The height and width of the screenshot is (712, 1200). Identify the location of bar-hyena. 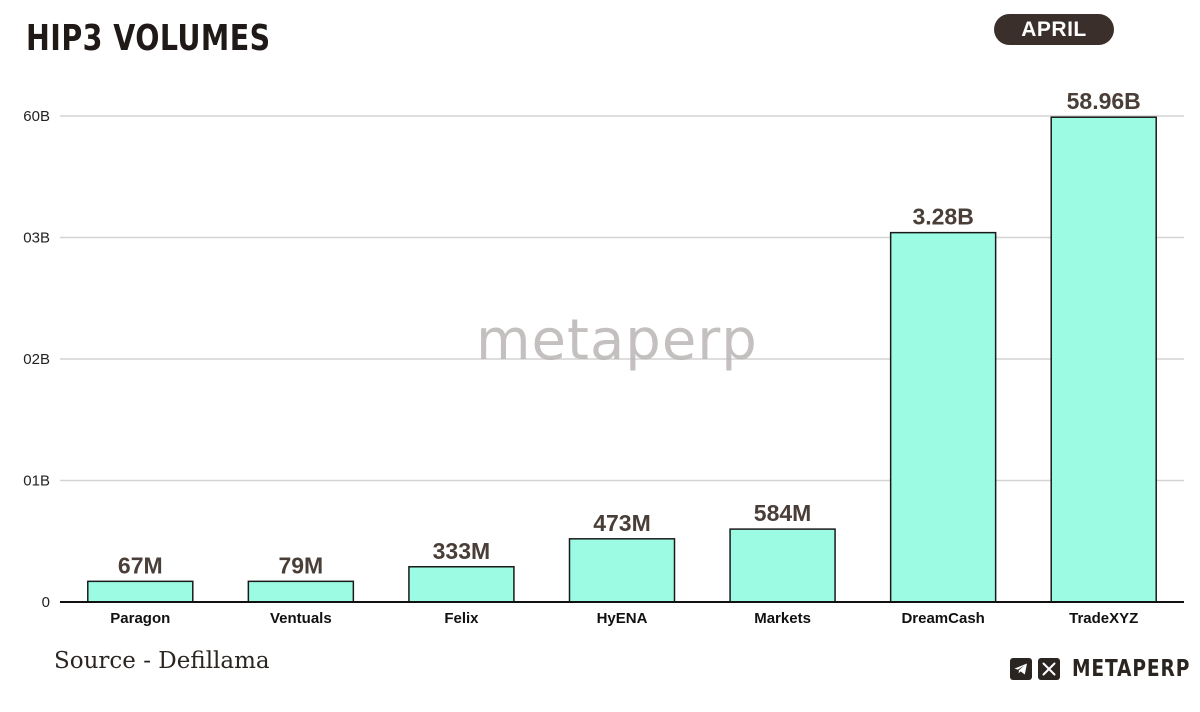
(622, 570).